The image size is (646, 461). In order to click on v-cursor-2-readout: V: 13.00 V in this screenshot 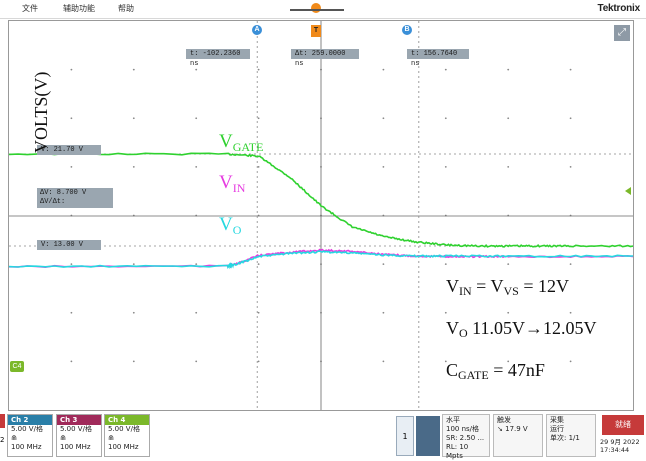, I will do `click(69, 245)`.